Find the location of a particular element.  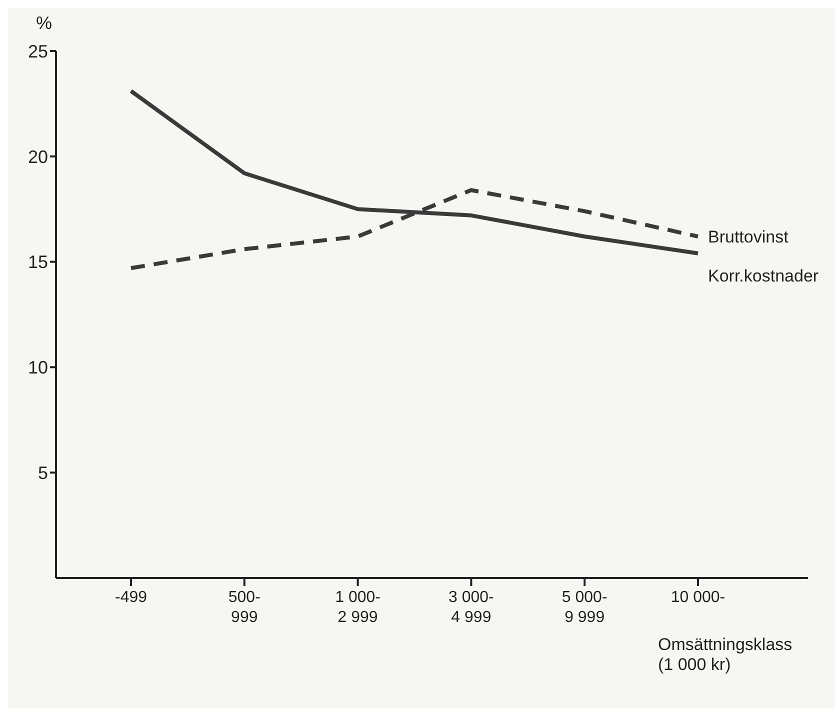

x-tick-label: 500- 999 is located at coordinates (244, 607).